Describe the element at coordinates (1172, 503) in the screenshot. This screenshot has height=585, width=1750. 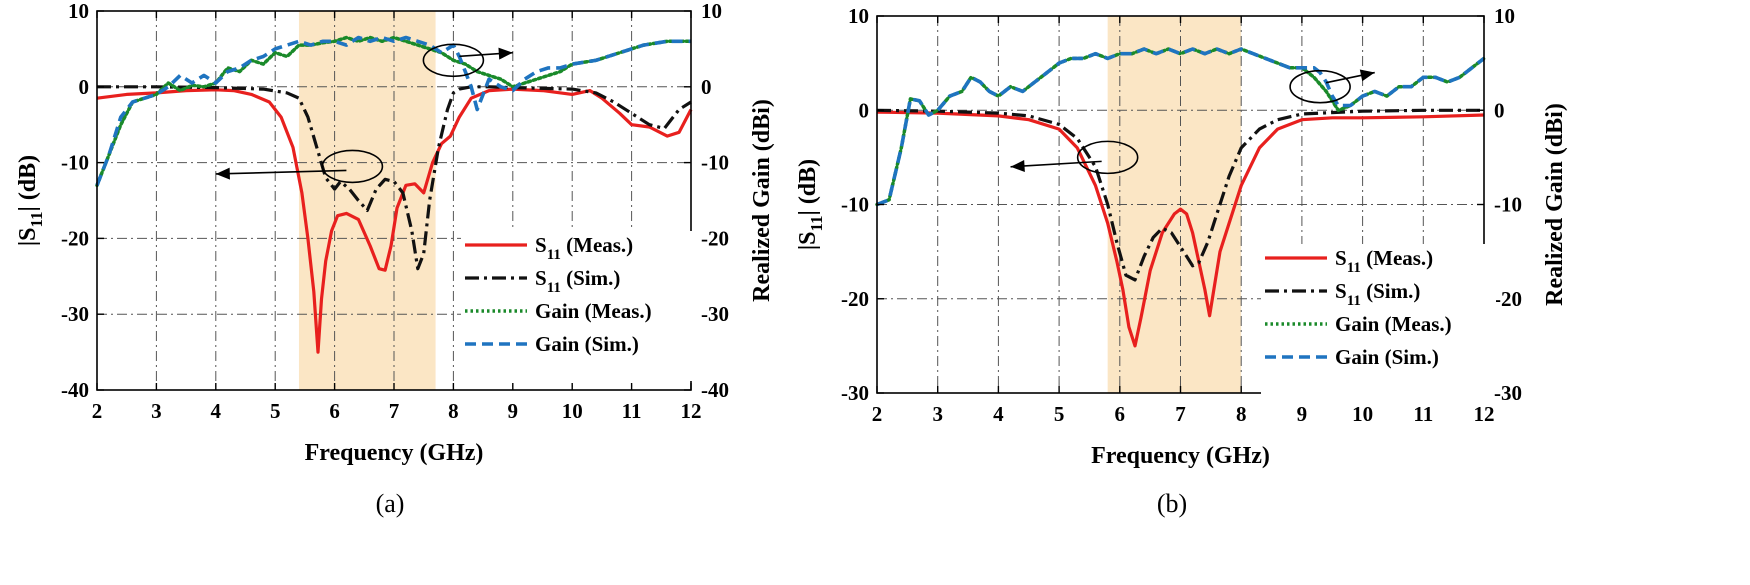
I see `panel-caption: (b)` at that location.